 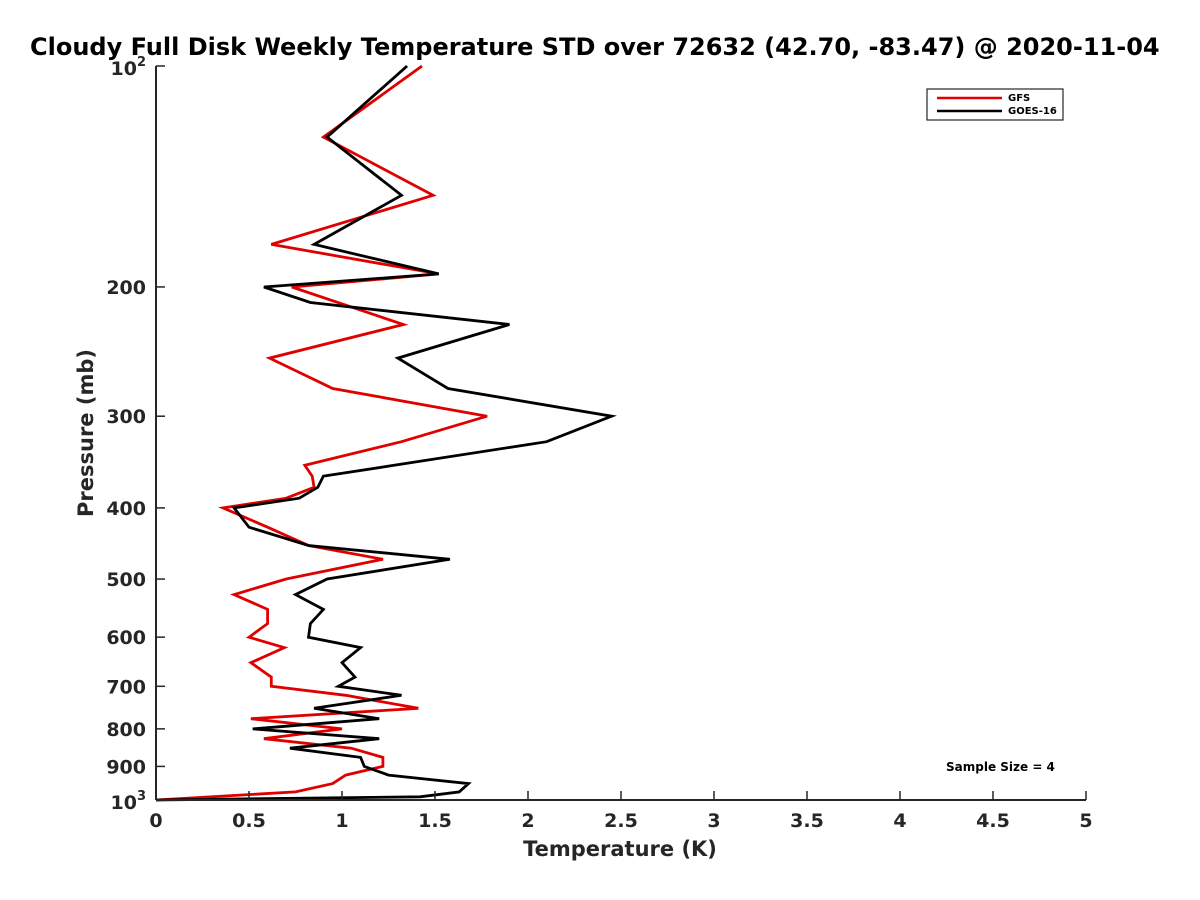 What do you see at coordinates (135, 434) in the screenshot?
I see `y-axis-ticks: 200 300 400 500 600 700 800 900 10² 10³` at bounding box center [135, 434].